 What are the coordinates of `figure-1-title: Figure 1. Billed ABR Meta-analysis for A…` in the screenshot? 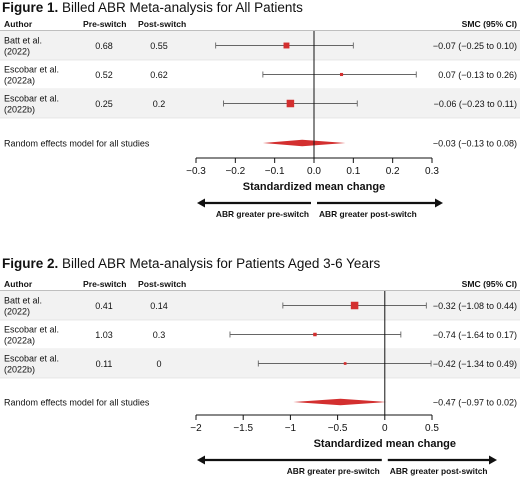 It's located at (152, 7).